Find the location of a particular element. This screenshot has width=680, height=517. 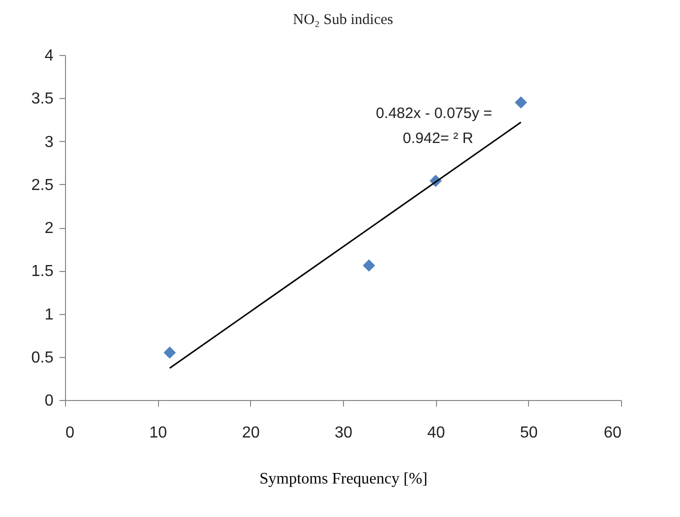

y-tick-label: 2.5 is located at coordinates (42, 185).